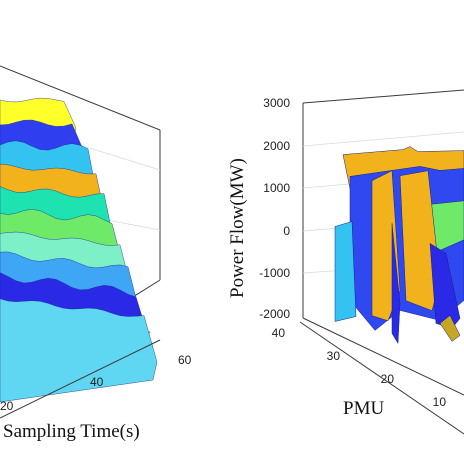 Image resolution: width=464 pixels, height=464 pixels. What do you see at coordinates (440, 402) in the screenshot?
I see `pmu-tick-label: 10` at bounding box center [440, 402].